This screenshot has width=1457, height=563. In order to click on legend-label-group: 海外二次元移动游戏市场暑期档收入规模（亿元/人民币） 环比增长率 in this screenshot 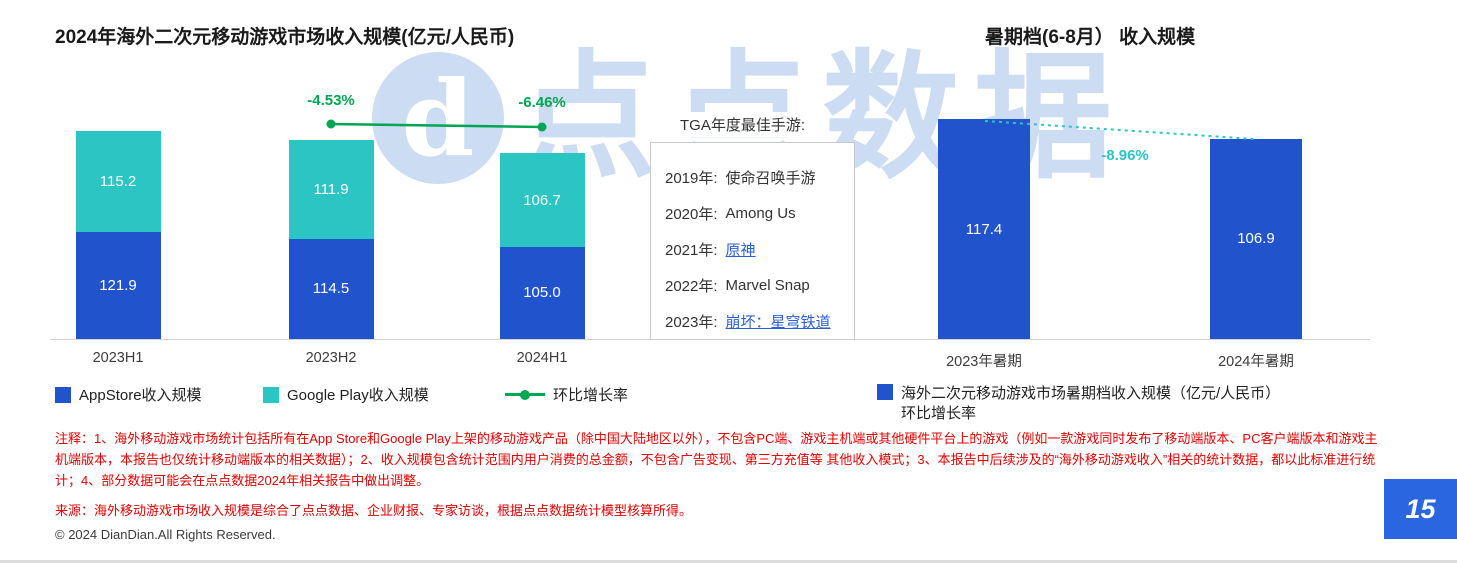, I will do `click(1090, 404)`.